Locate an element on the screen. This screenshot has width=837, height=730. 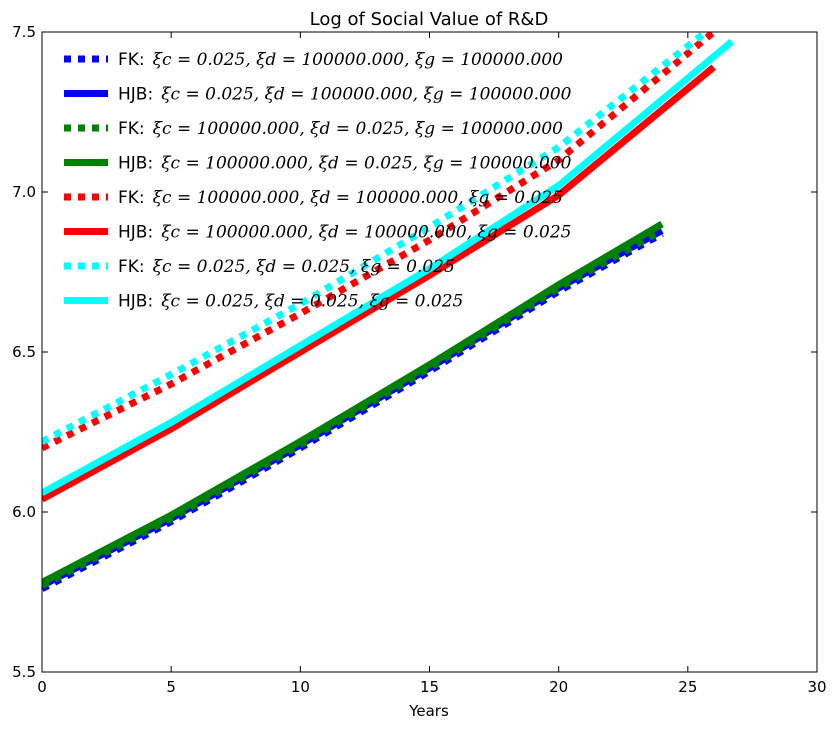
x-tick-label: 5 is located at coordinates (171, 687).